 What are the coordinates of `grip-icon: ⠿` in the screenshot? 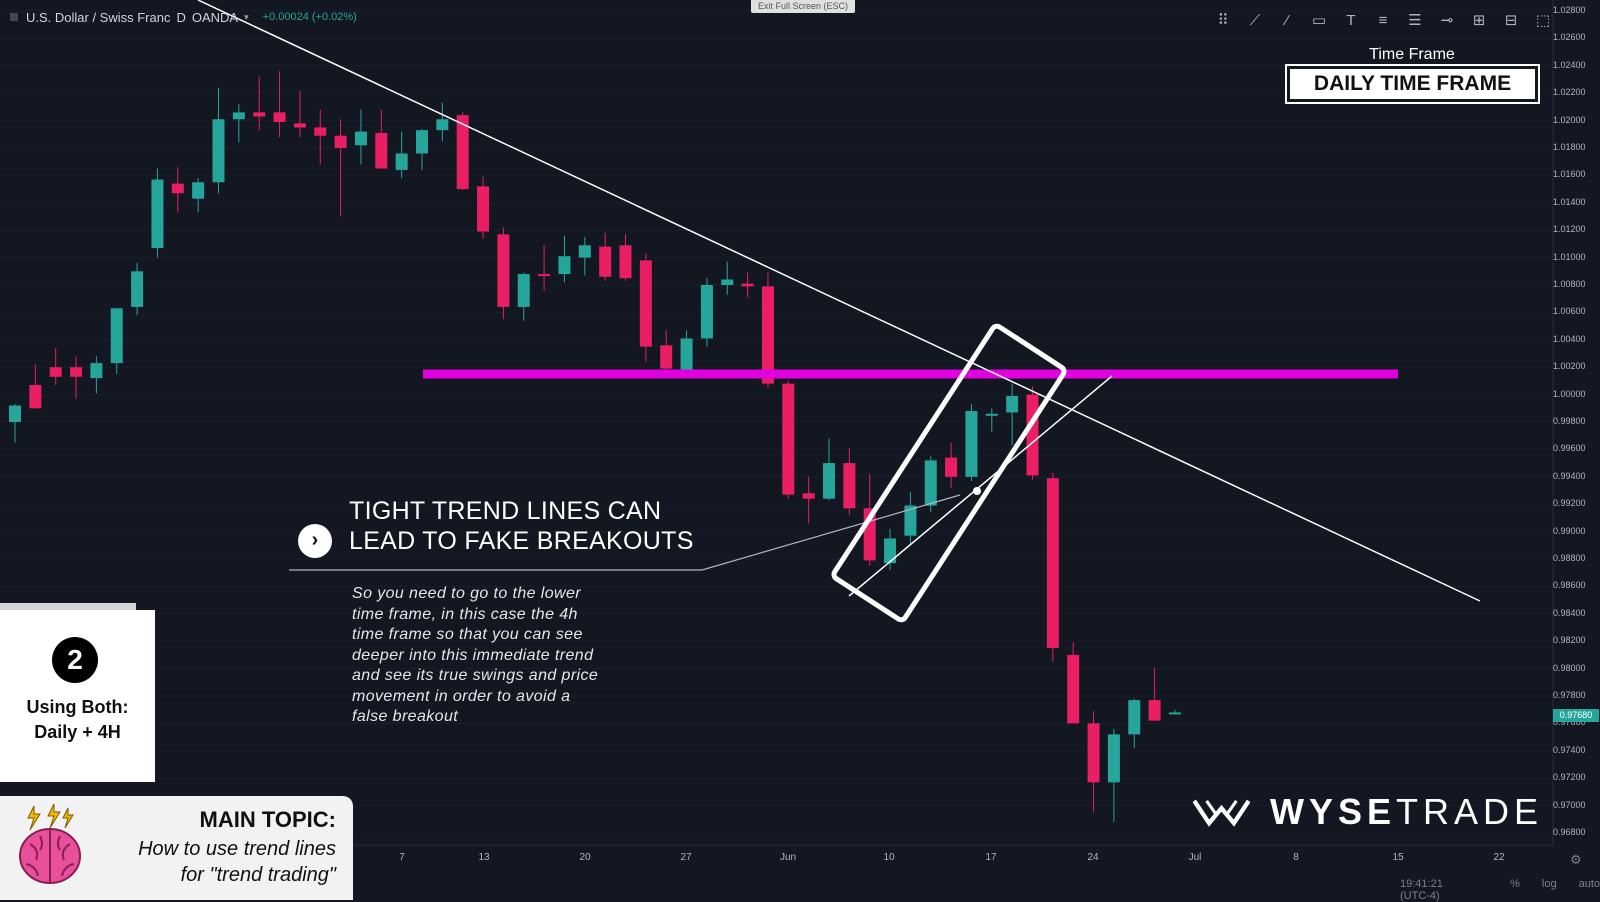 It's located at (1223, 20).